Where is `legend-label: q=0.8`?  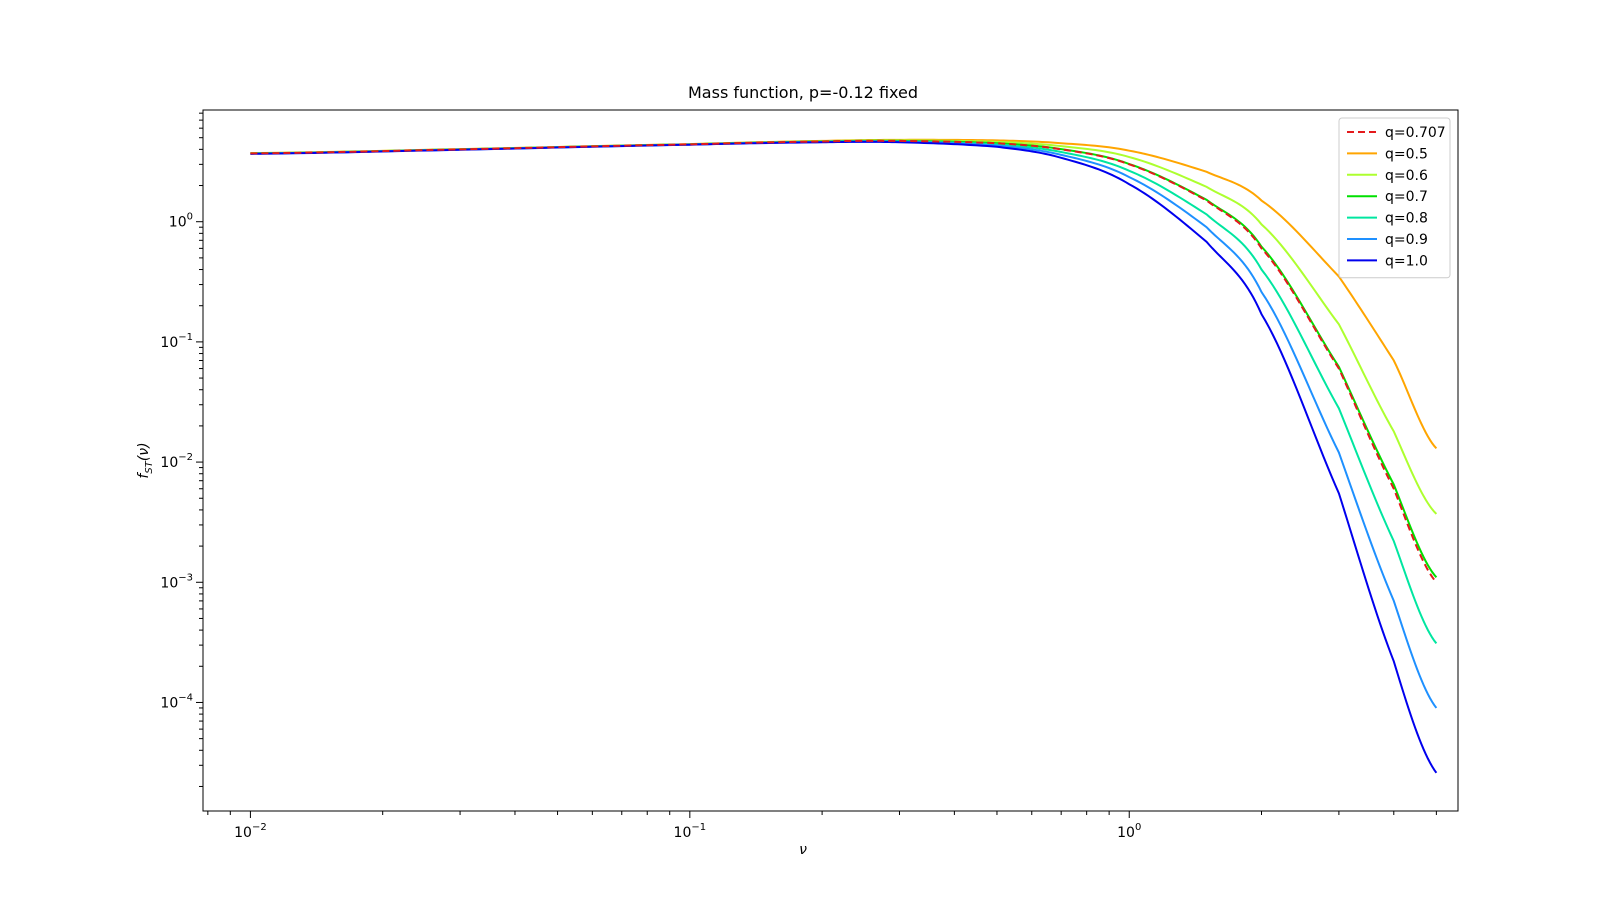 legend-label: q=0.8 is located at coordinates (1406, 219).